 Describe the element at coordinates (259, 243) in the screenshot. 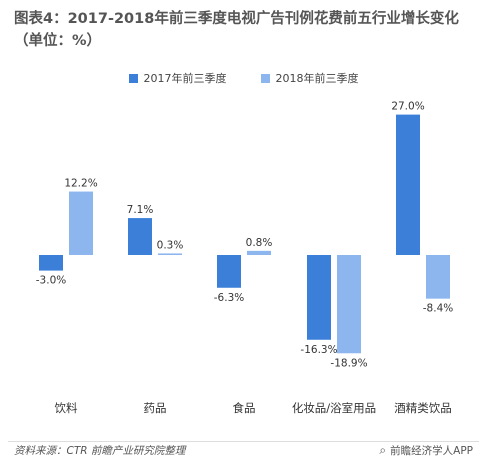

I see `data-label-2018-2: 0.8%` at that location.